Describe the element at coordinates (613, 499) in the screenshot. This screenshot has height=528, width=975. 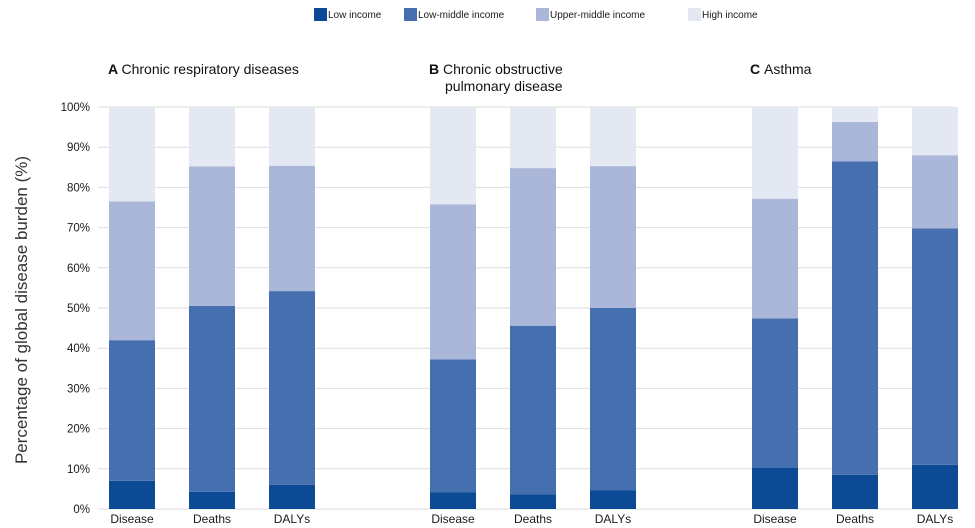
I see `bar-segment-b-dalys-low-income` at that location.